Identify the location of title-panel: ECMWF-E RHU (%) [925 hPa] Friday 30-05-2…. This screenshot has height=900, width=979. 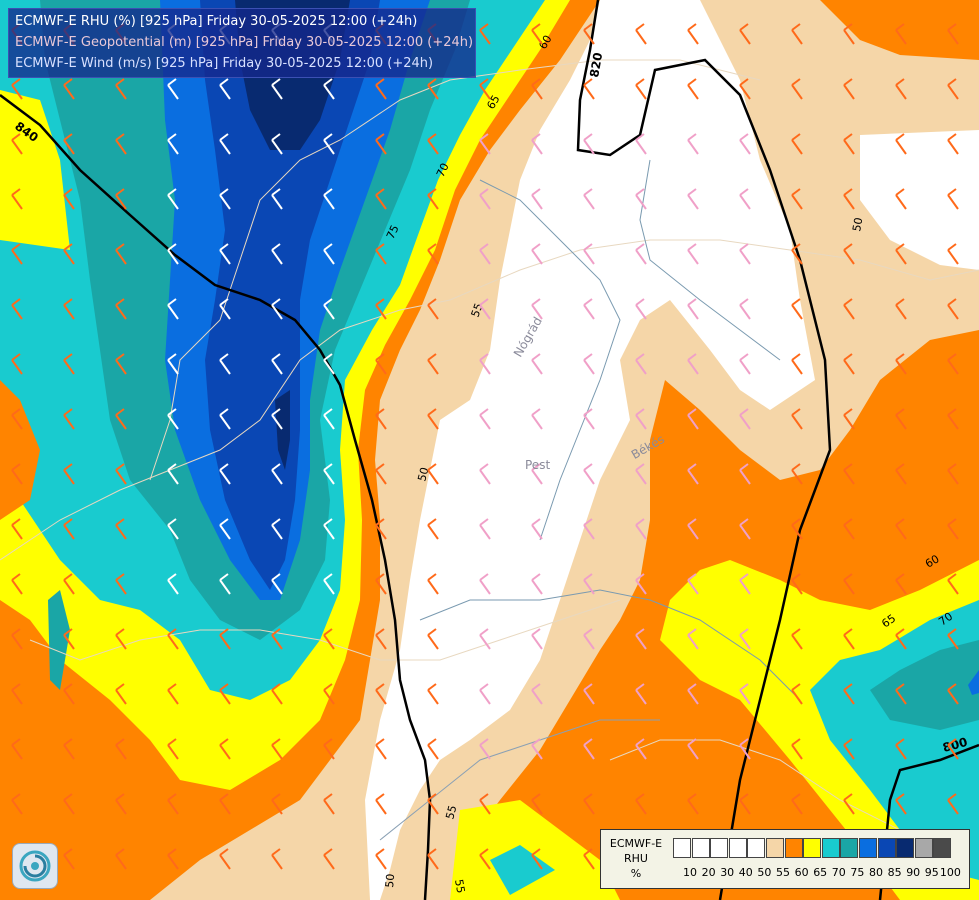
(242, 43).